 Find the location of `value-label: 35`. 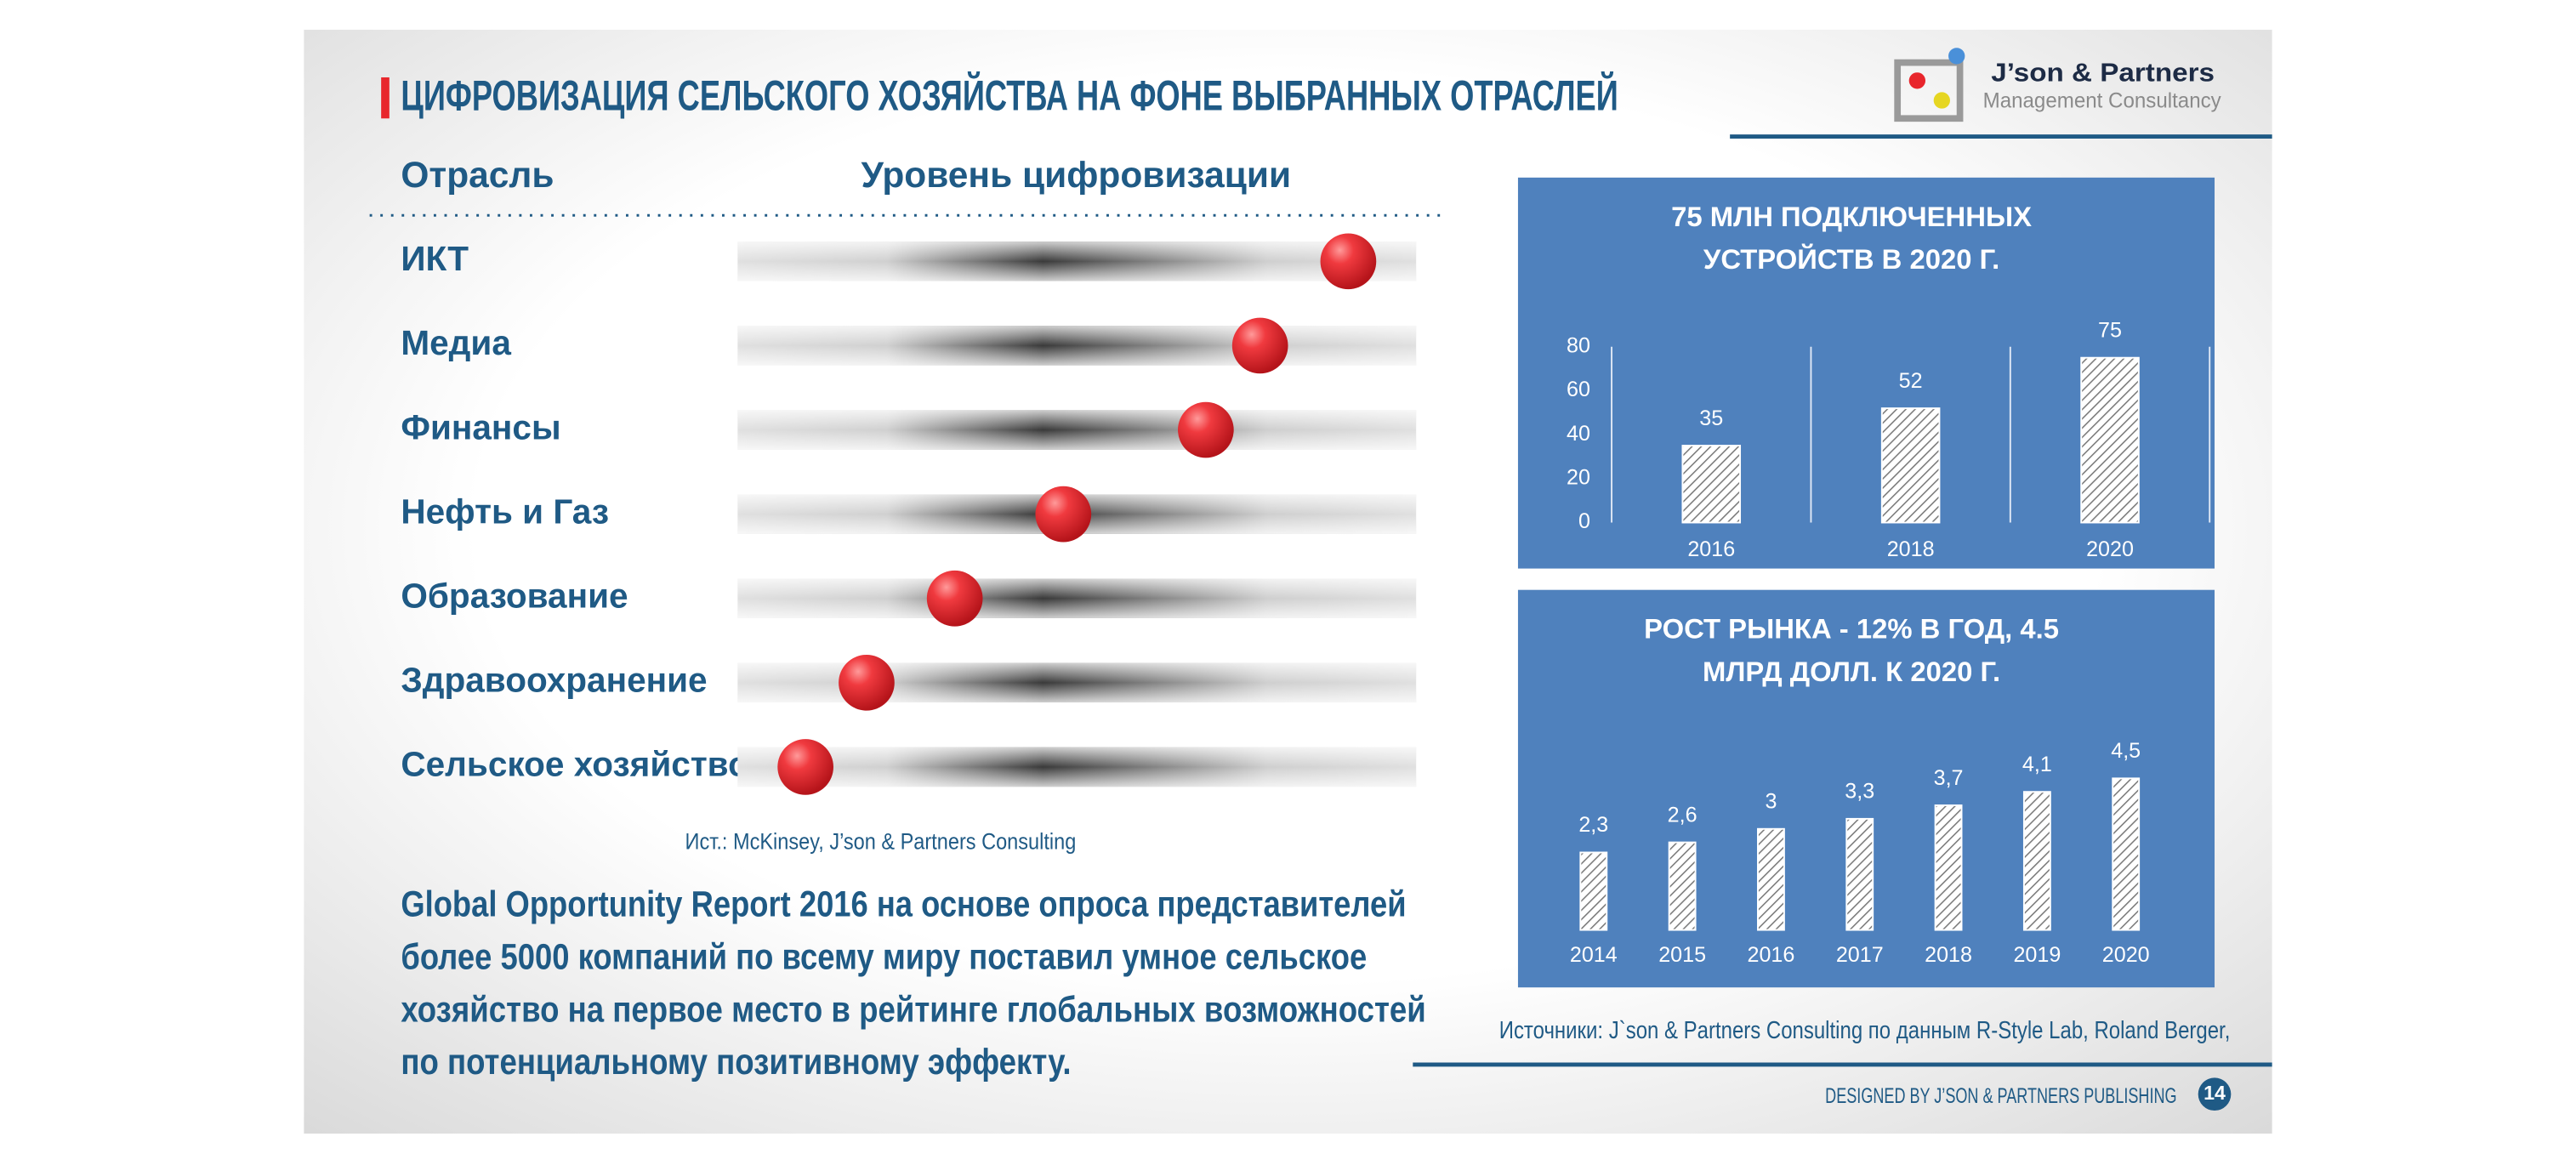

value-label: 35 is located at coordinates (1711, 418).